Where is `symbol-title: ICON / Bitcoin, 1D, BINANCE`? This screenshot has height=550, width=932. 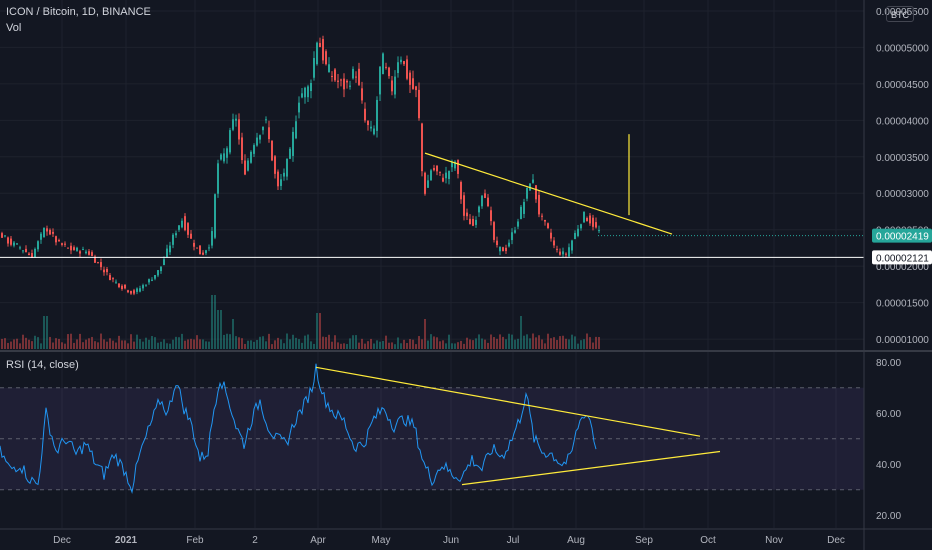 symbol-title: ICON / Bitcoin, 1D, BINANCE is located at coordinates (78, 12).